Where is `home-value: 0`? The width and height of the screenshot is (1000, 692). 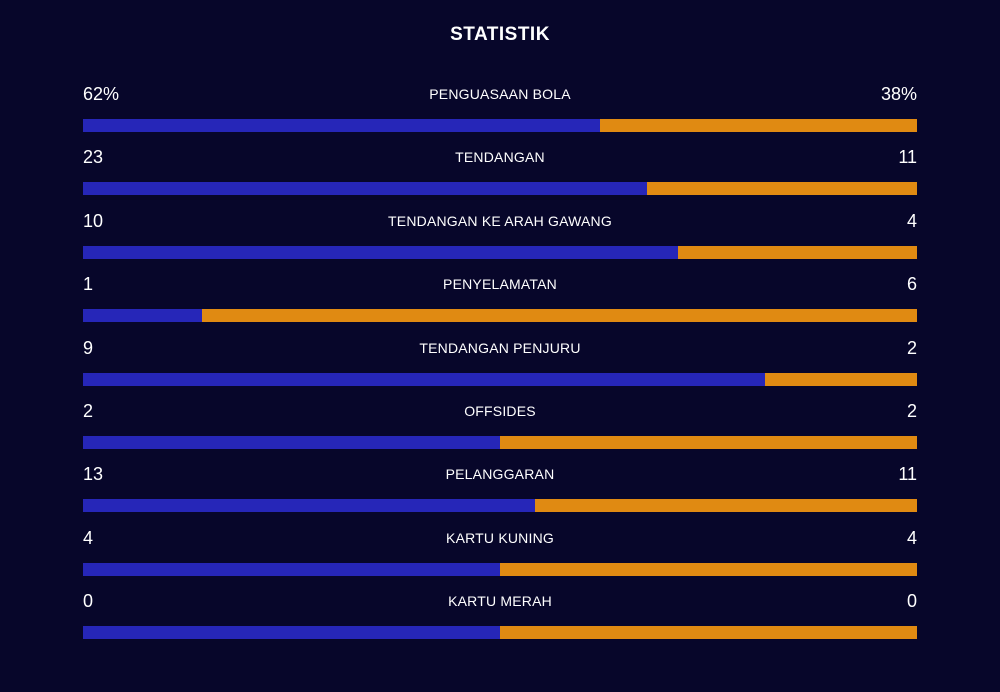 home-value: 0 is located at coordinates (88, 601).